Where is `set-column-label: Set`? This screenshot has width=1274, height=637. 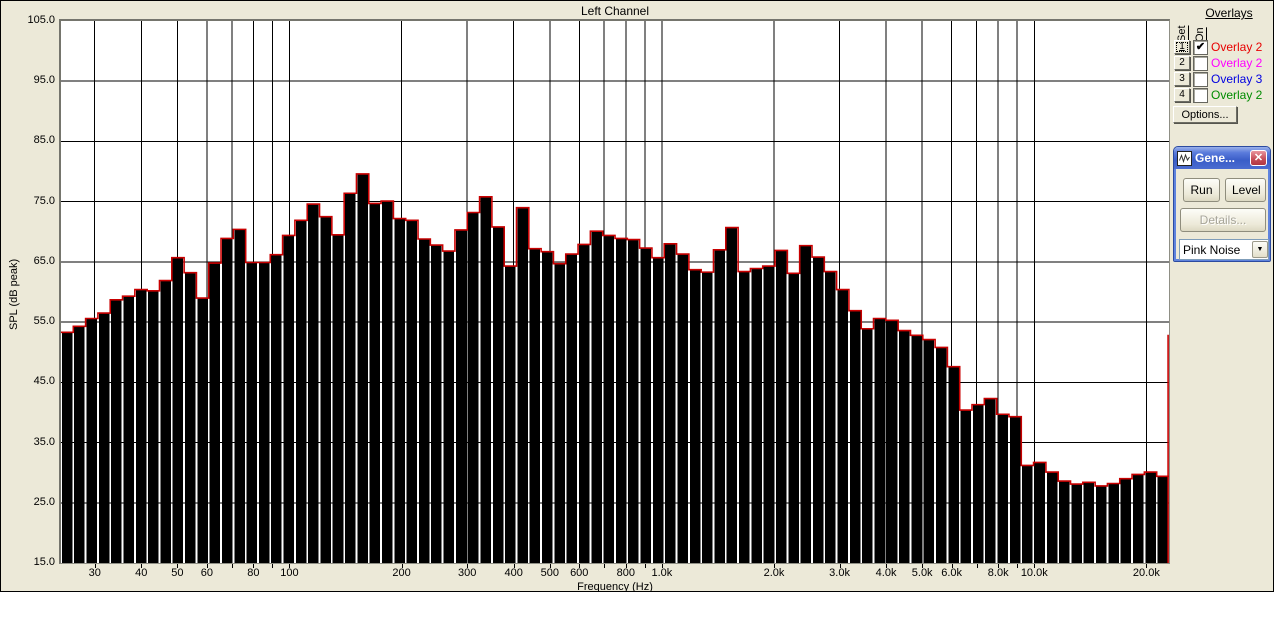
set-column-label: Set is located at coordinates (1182, 33).